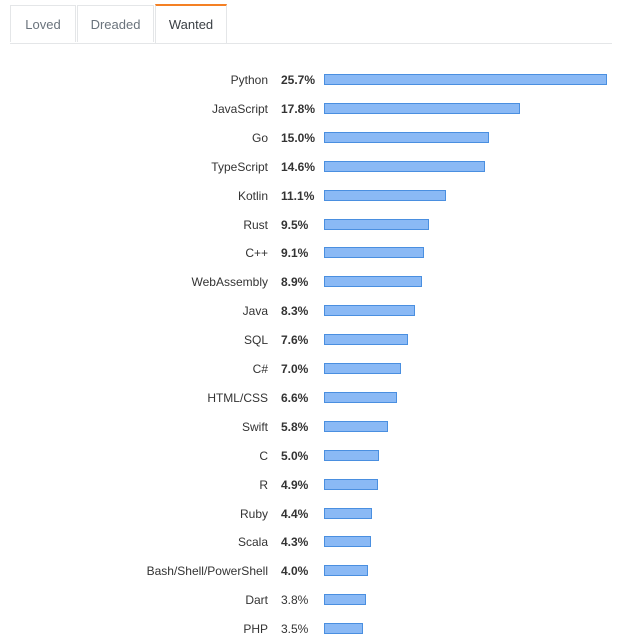 The height and width of the screenshot is (642, 640). Describe the element at coordinates (207, 571) in the screenshot. I see `category-label: Bash/Shell/PowerShell` at that location.